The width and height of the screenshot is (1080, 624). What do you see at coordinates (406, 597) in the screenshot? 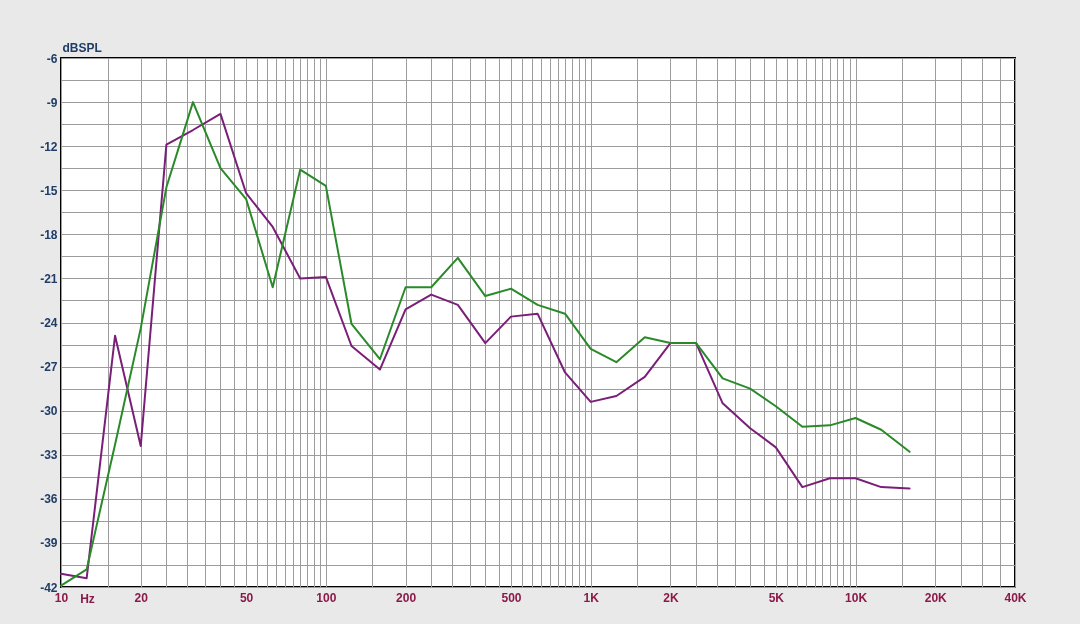
I see `x-tick-label: 200` at bounding box center [406, 597].